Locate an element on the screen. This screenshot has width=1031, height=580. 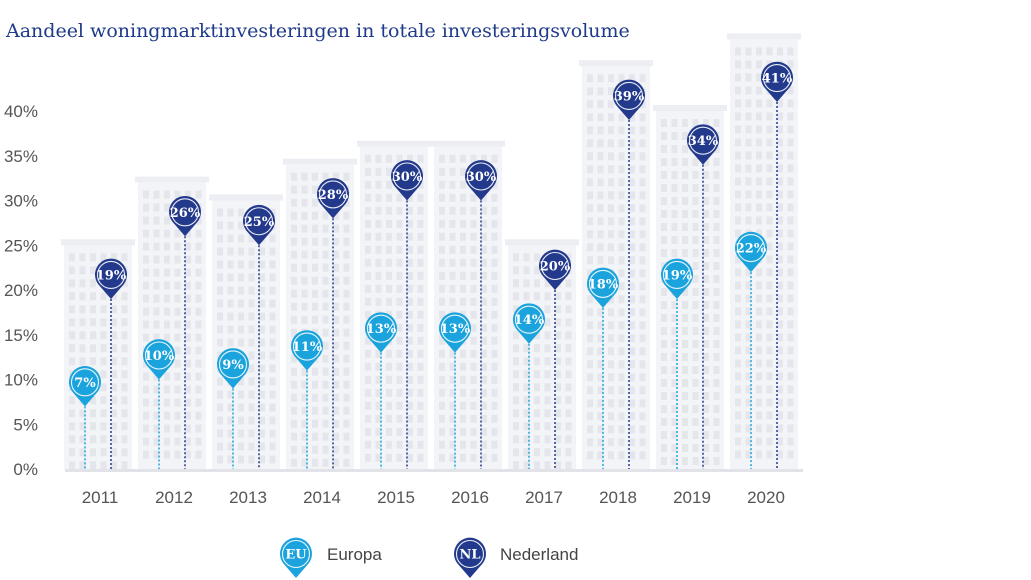
baseline-layer is located at coordinates (434, 470).